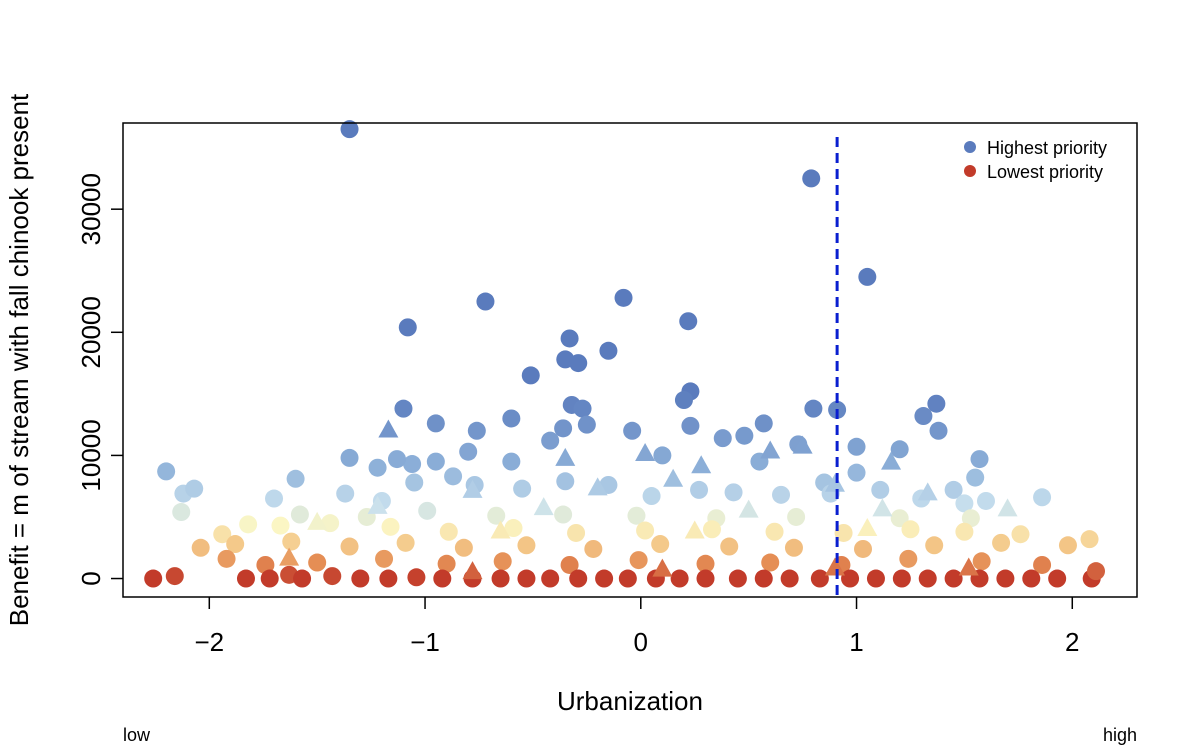  I want to click on x-tick-label: 1, so click(856, 642).